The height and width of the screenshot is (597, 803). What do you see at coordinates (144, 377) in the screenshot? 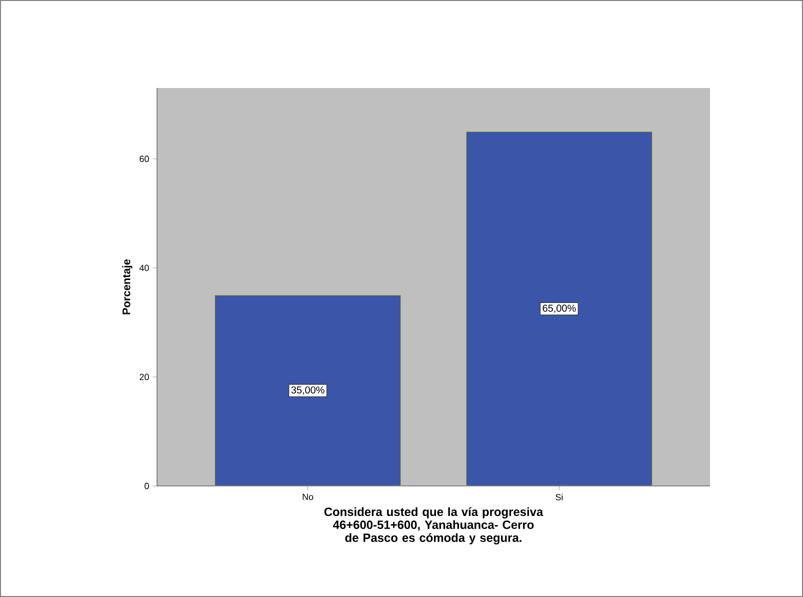
I see `y-tick-label: 20` at bounding box center [144, 377].